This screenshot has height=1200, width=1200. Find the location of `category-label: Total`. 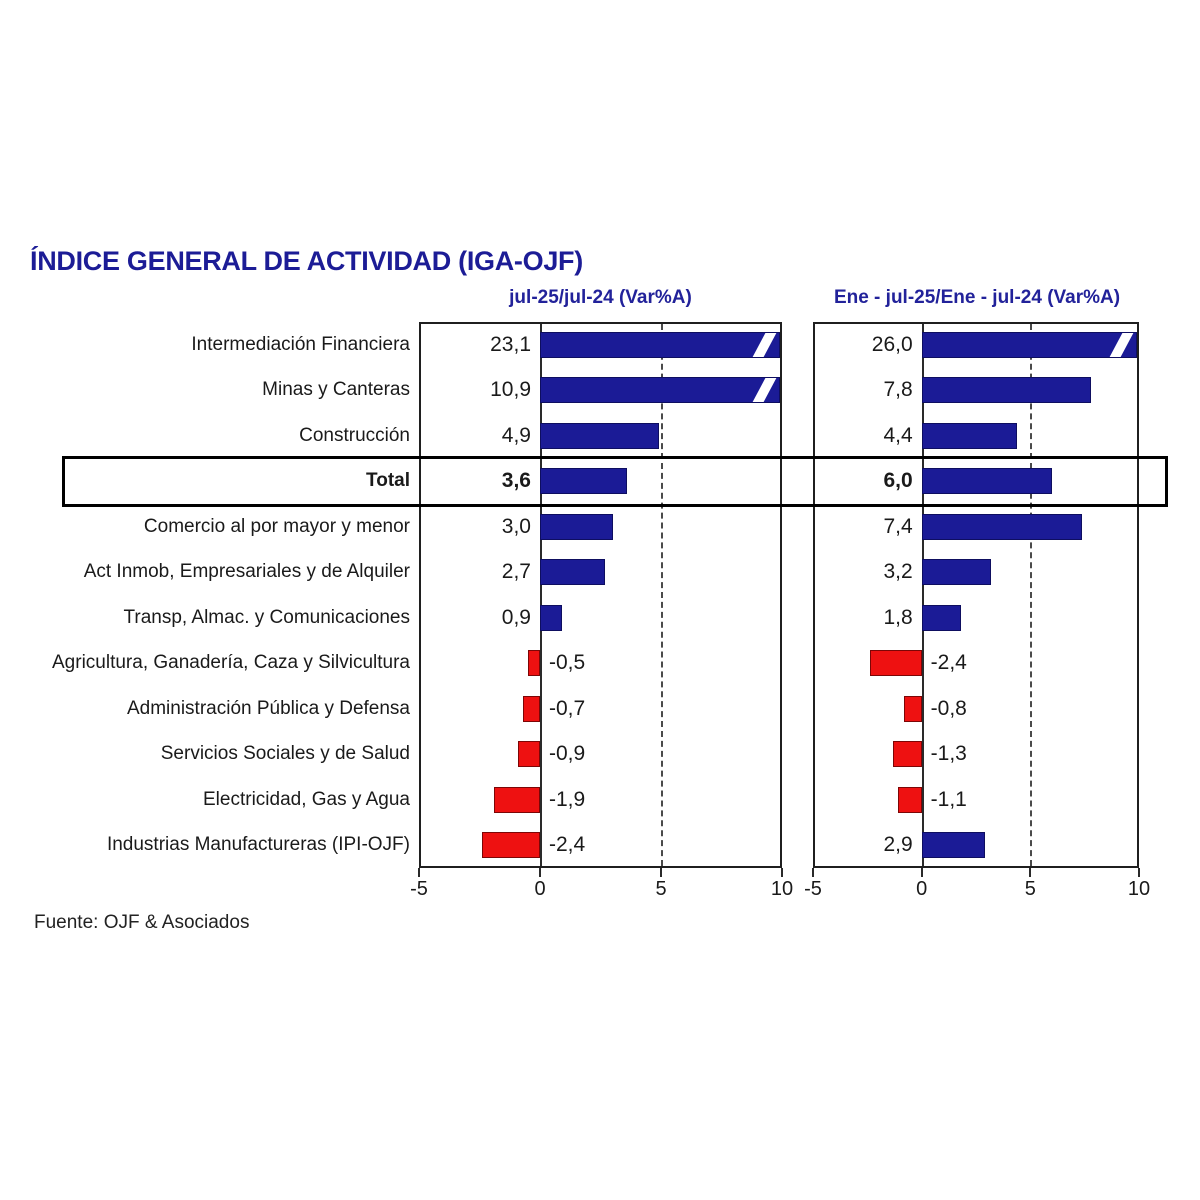

category-label: Total is located at coordinates (388, 481).